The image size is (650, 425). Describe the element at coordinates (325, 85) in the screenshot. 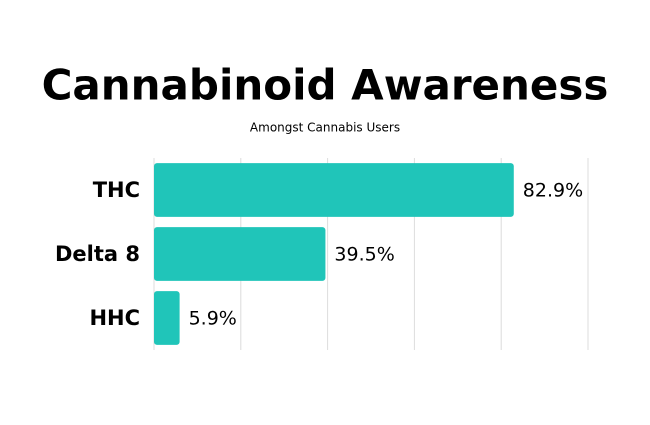

I see `chart-title: Cannabinoid Awareness` at that location.